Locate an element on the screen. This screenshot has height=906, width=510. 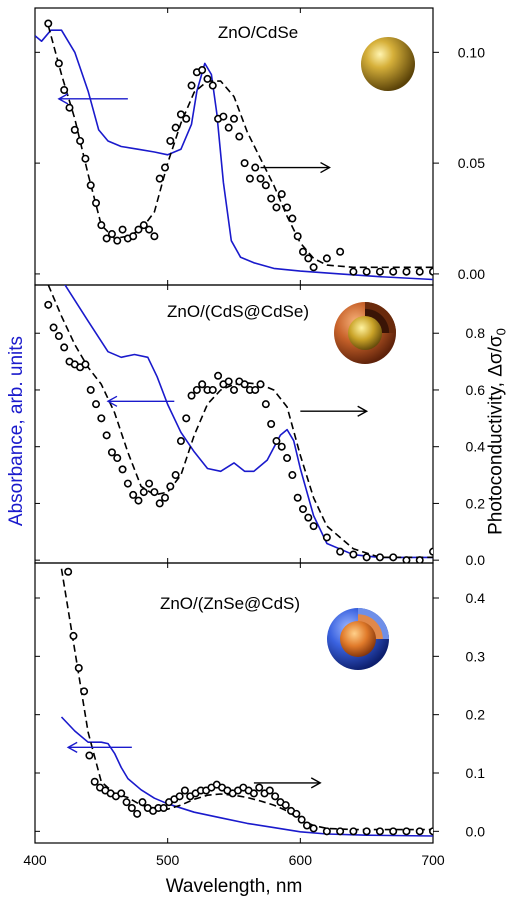
panel-title: ZnO/(ZnSe@CdS) is located at coordinates (230, 603).